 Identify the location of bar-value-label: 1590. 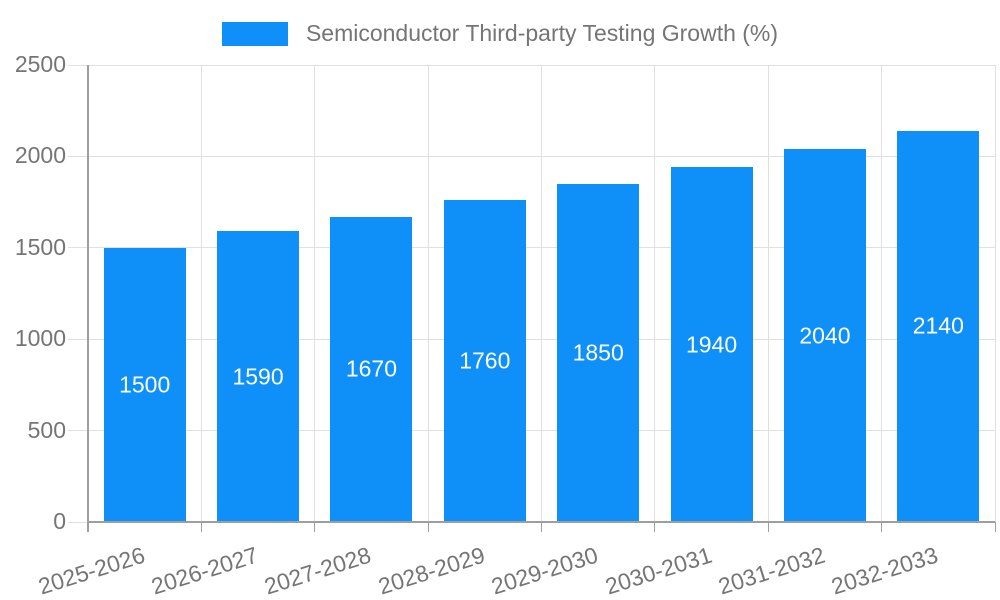
(258, 376).